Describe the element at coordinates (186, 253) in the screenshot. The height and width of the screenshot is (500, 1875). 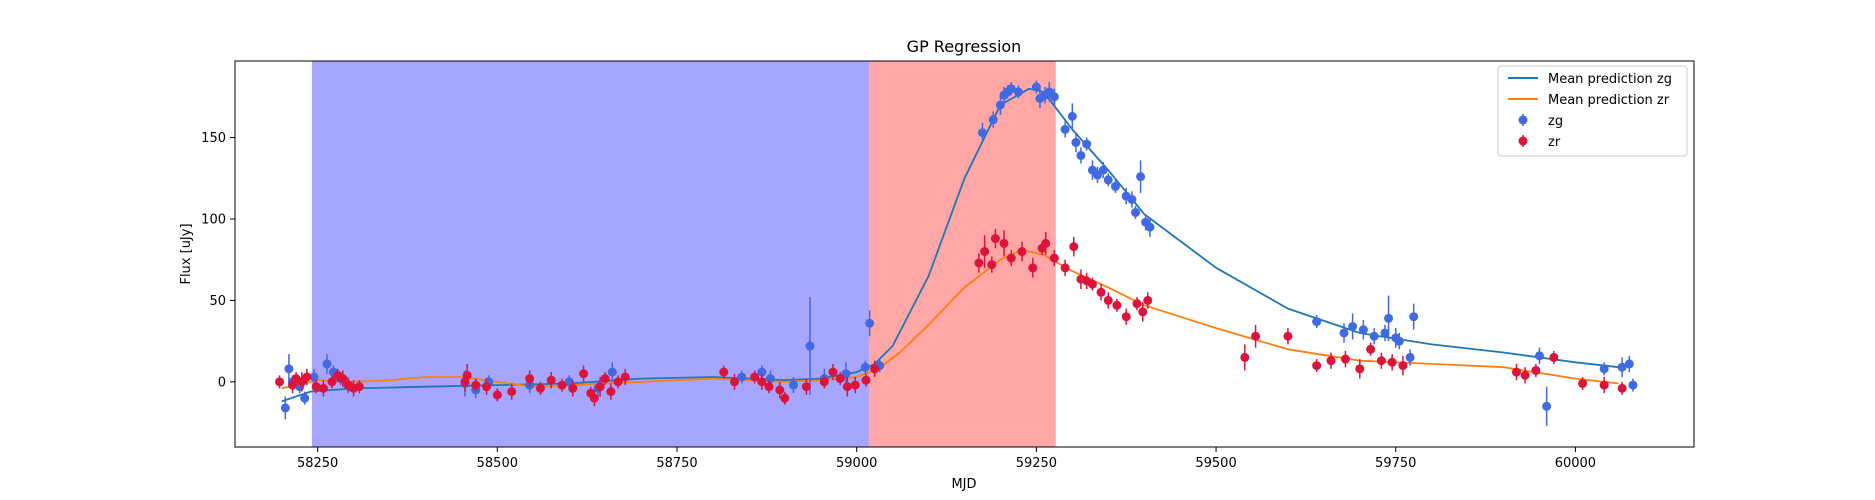
I see `y-axis-label: Flux [uJy]` at that location.